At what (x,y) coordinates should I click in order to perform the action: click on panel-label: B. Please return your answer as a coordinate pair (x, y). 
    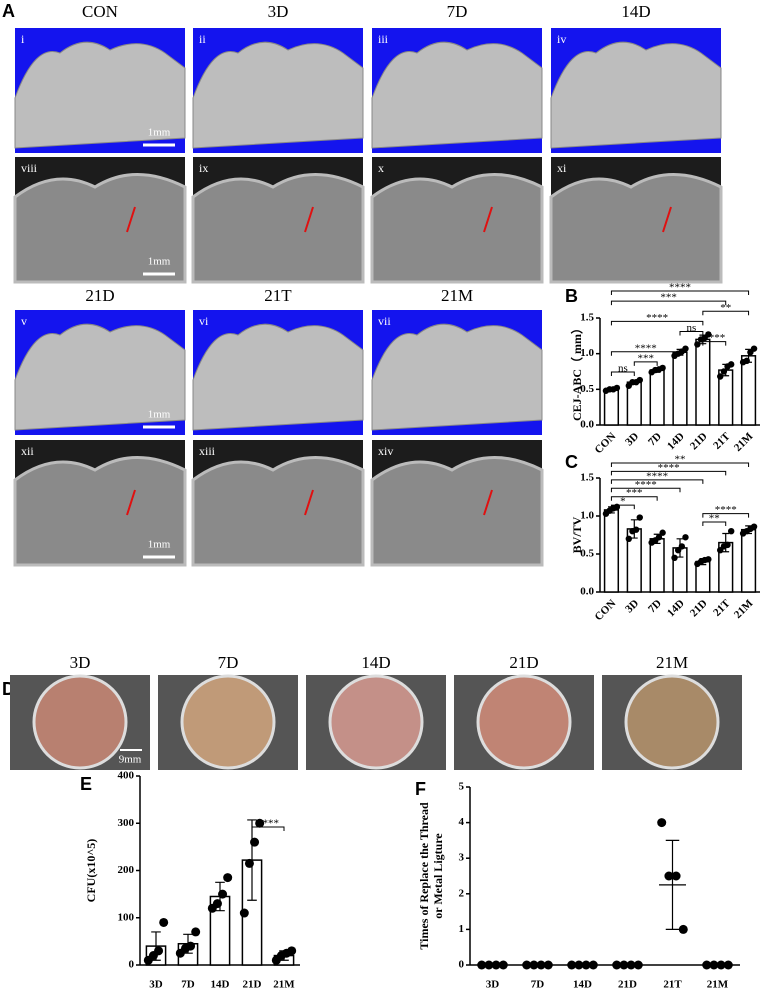
    Looking at the image, I should click on (571, 296).